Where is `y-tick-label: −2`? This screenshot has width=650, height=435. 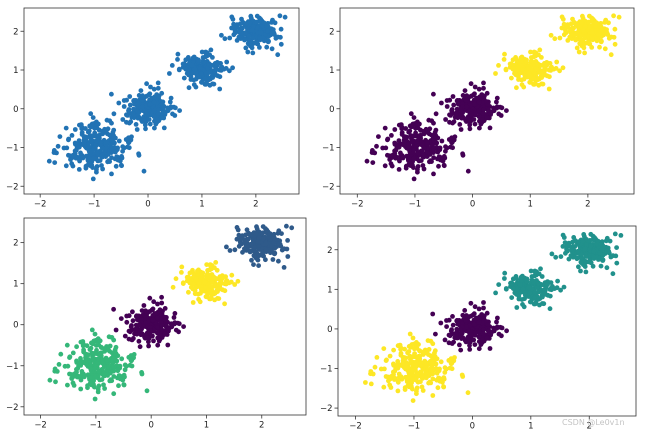
y-tick-label: −2 is located at coordinates (326, 409).